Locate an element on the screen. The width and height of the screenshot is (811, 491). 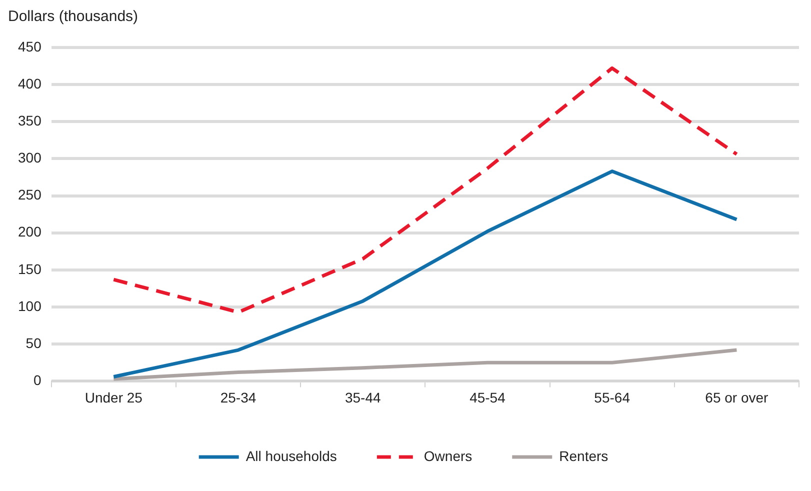
y-tick-label: 450 is located at coordinates (30, 46).